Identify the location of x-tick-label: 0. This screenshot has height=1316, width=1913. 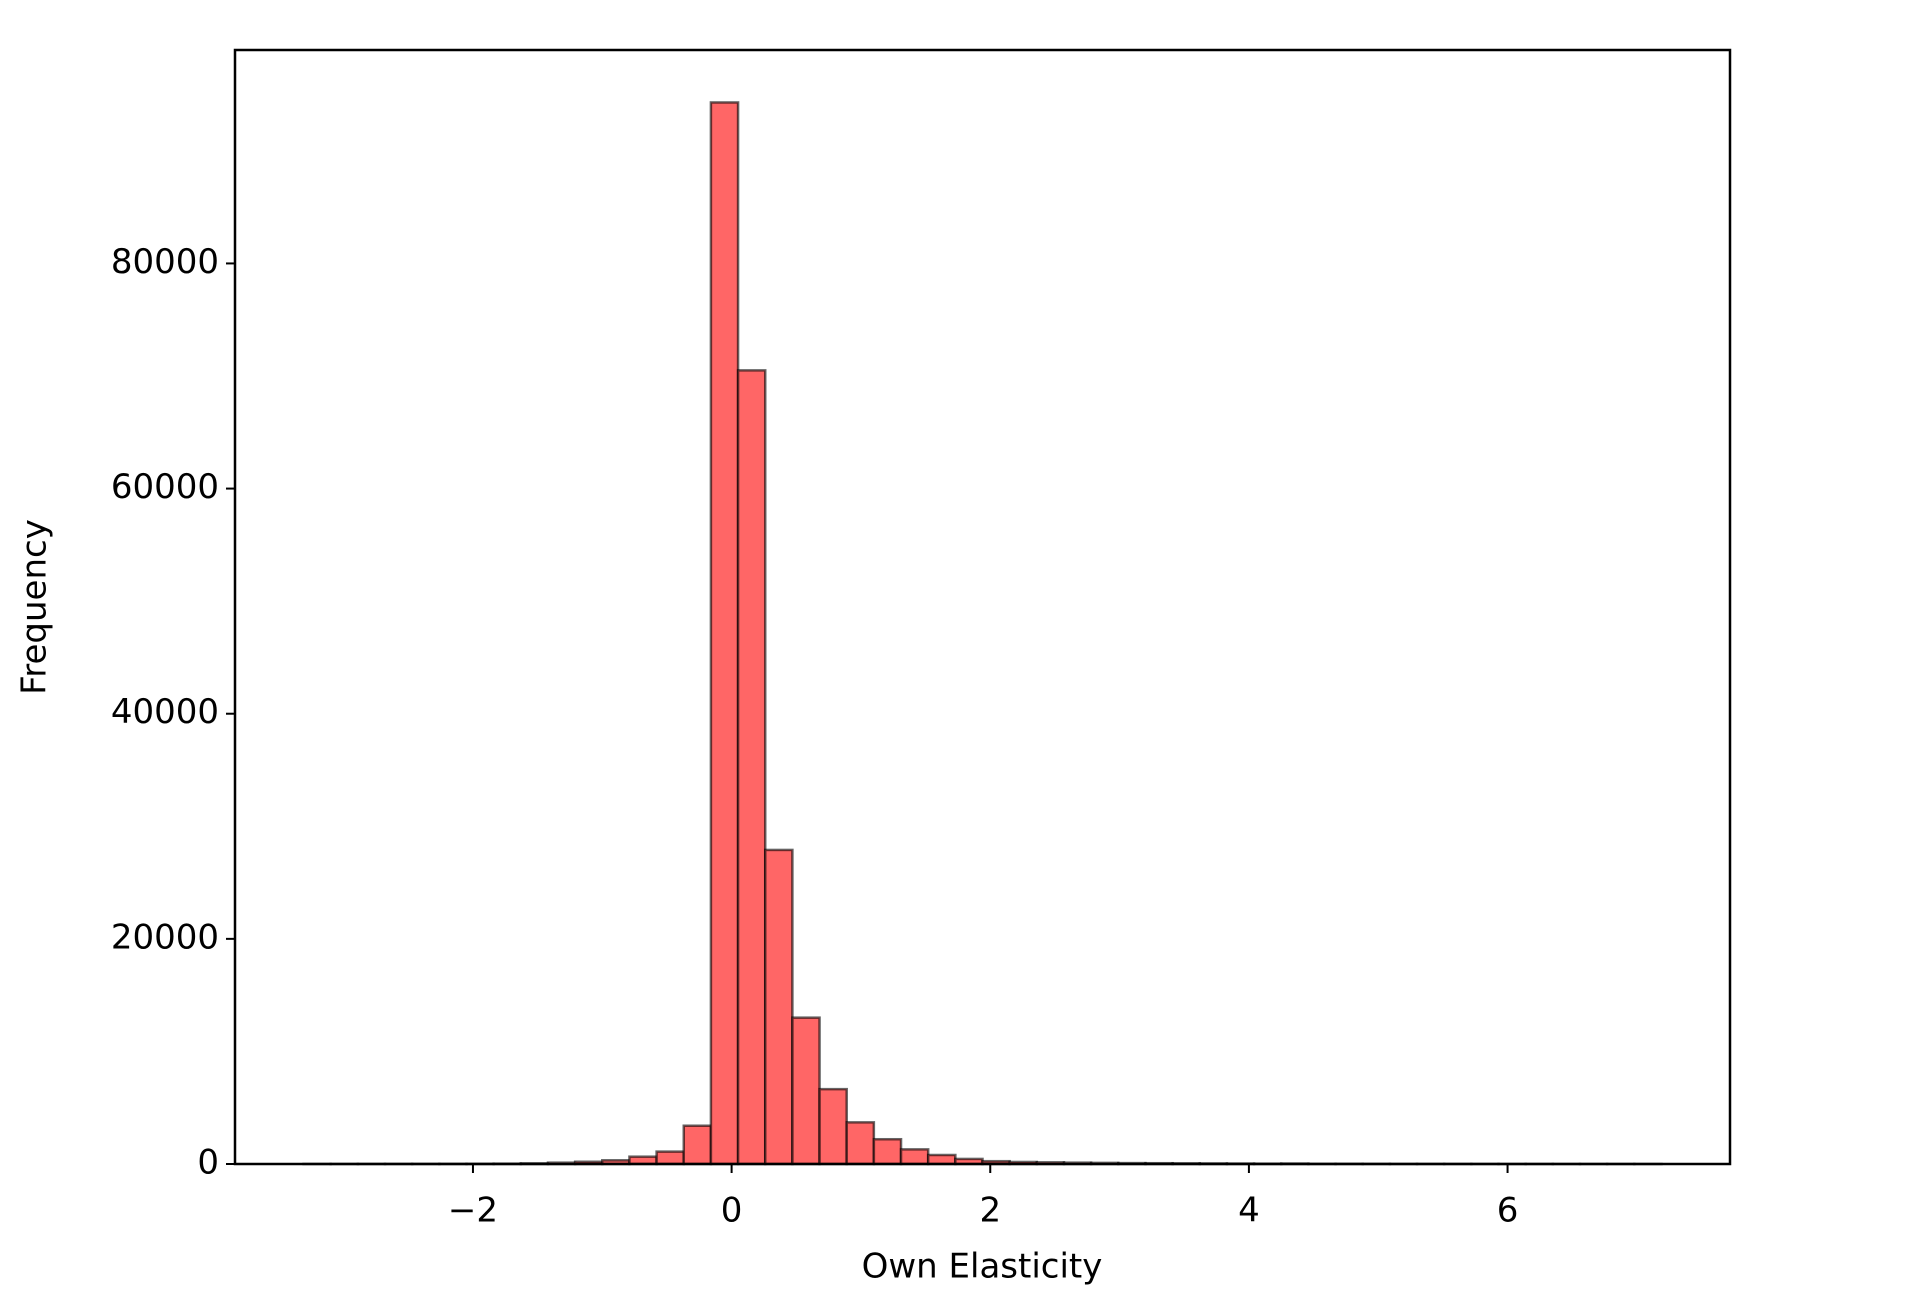
(732, 1211).